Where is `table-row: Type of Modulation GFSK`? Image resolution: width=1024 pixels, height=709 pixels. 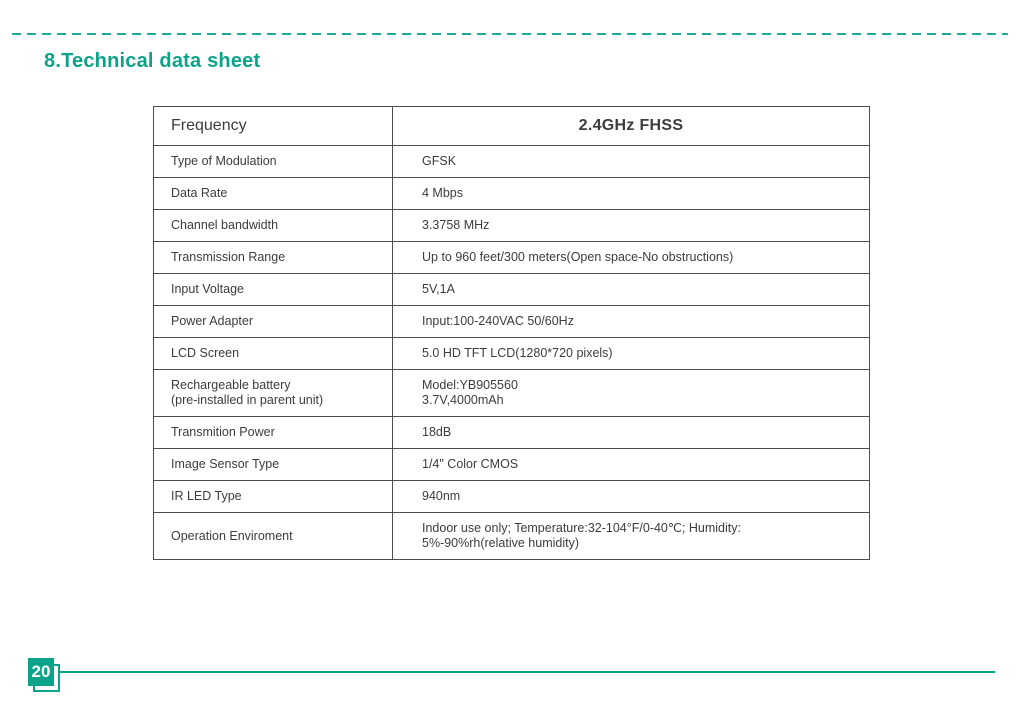 table-row: Type of Modulation GFSK is located at coordinates (511, 161).